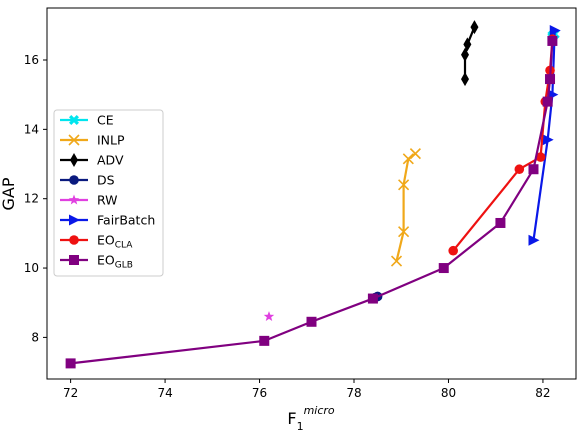 Image resolution: width=584 pixels, height=432 pixels. Describe the element at coordinates (89, 200) in the screenshot. I see `legend-item-rw: RW` at that location.